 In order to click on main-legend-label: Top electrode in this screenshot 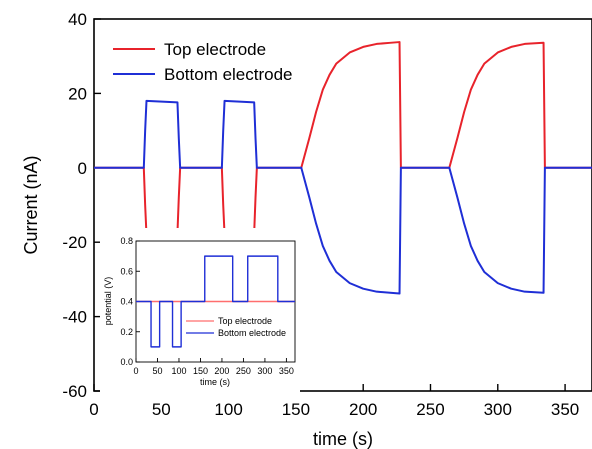, I will do `click(215, 49)`.